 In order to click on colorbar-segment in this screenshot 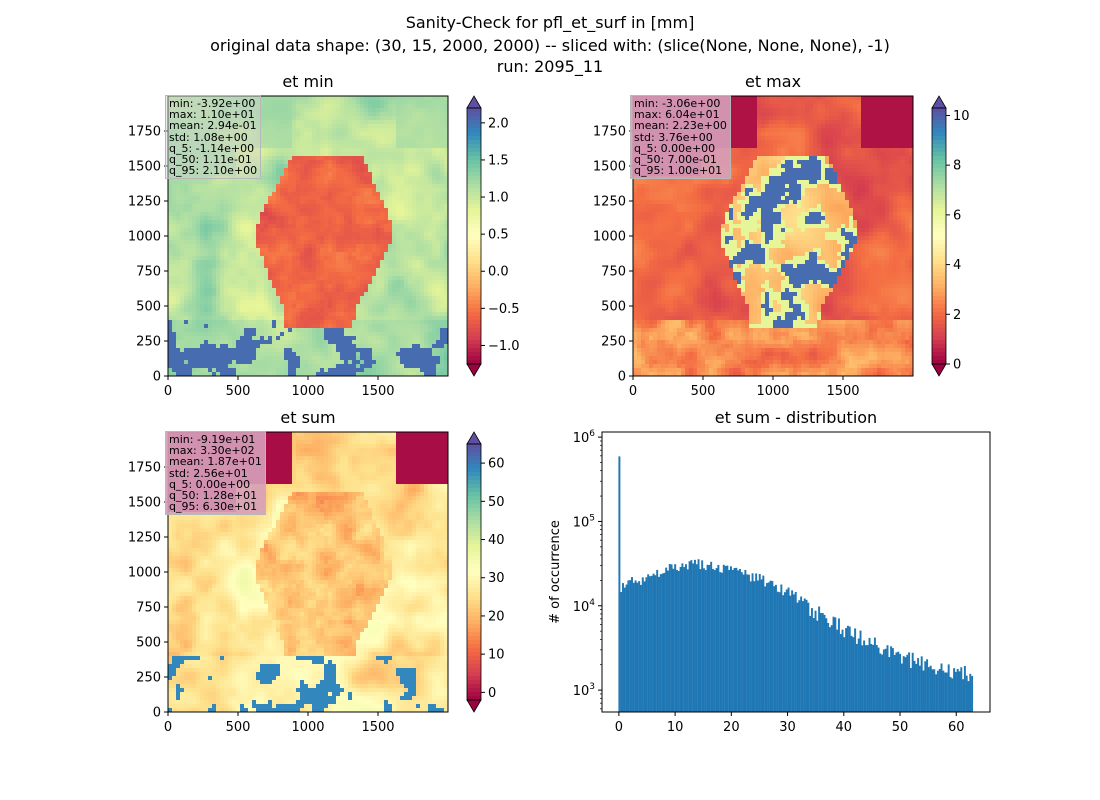, I will do `click(474, 310)`.